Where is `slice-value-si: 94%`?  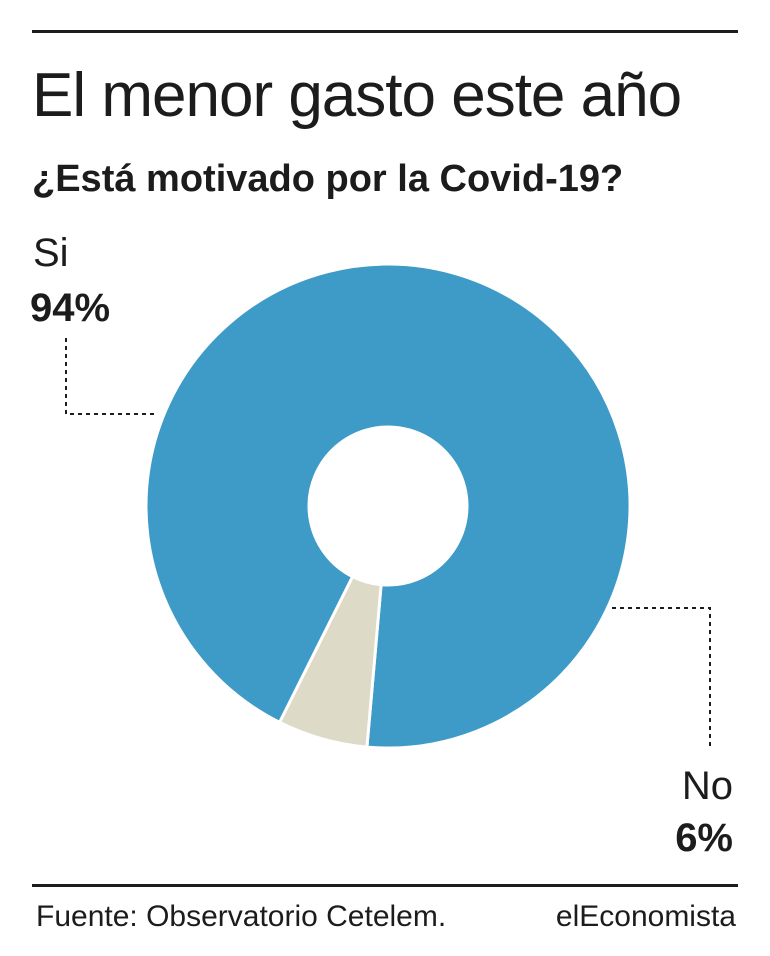
slice-value-si: 94% is located at coordinates (70, 308).